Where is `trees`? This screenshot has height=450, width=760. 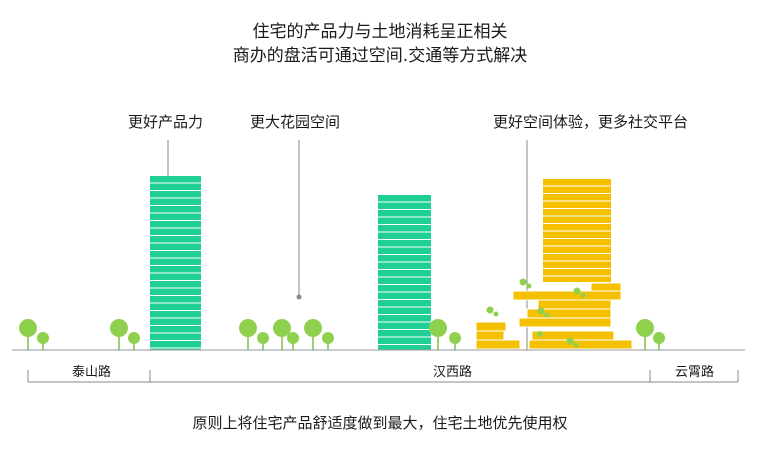
trees is located at coordinates (342, 334).